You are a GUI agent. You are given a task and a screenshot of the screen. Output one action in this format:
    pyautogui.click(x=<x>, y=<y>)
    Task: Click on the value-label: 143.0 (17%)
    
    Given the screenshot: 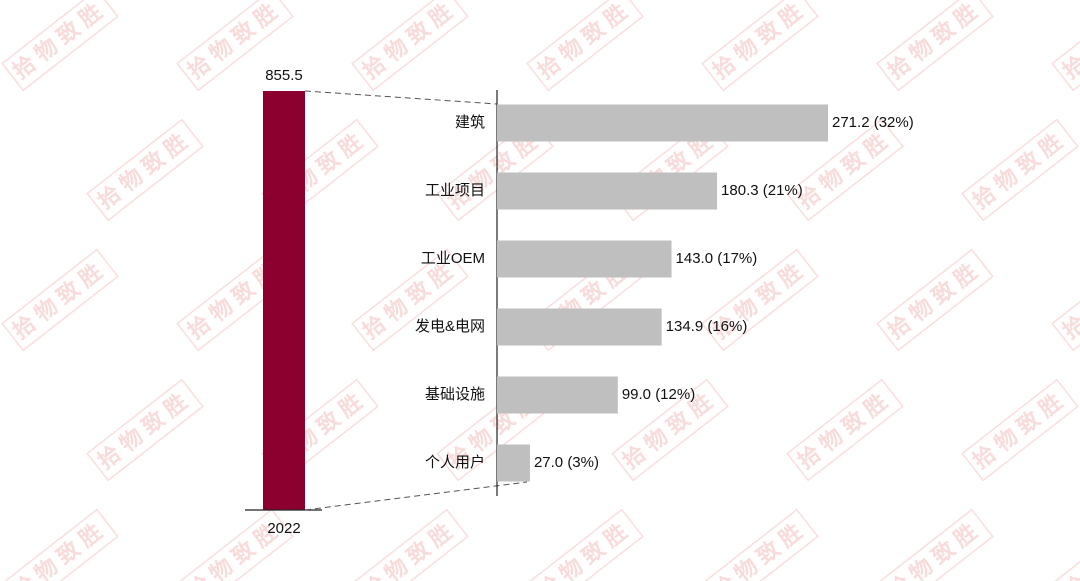 What is the action you would take?
    pyautogui.click(x=717, y=258)
    